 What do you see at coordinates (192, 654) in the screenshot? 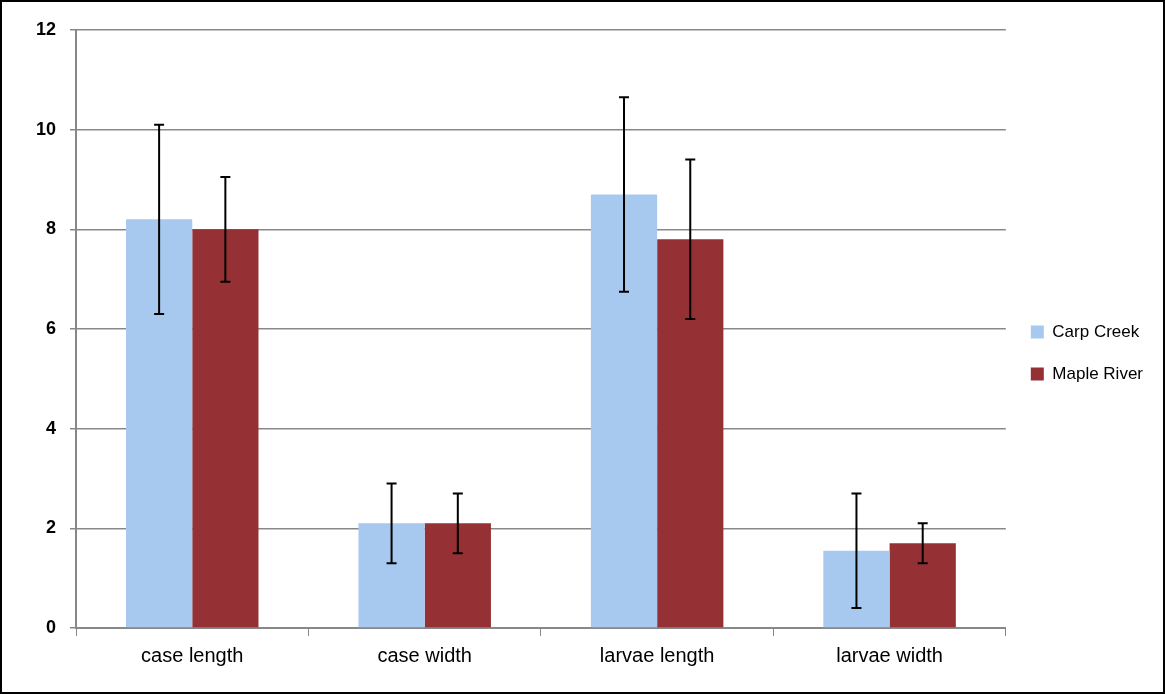
I see `x-tick-label: case length` at bounding box center [192, 654].